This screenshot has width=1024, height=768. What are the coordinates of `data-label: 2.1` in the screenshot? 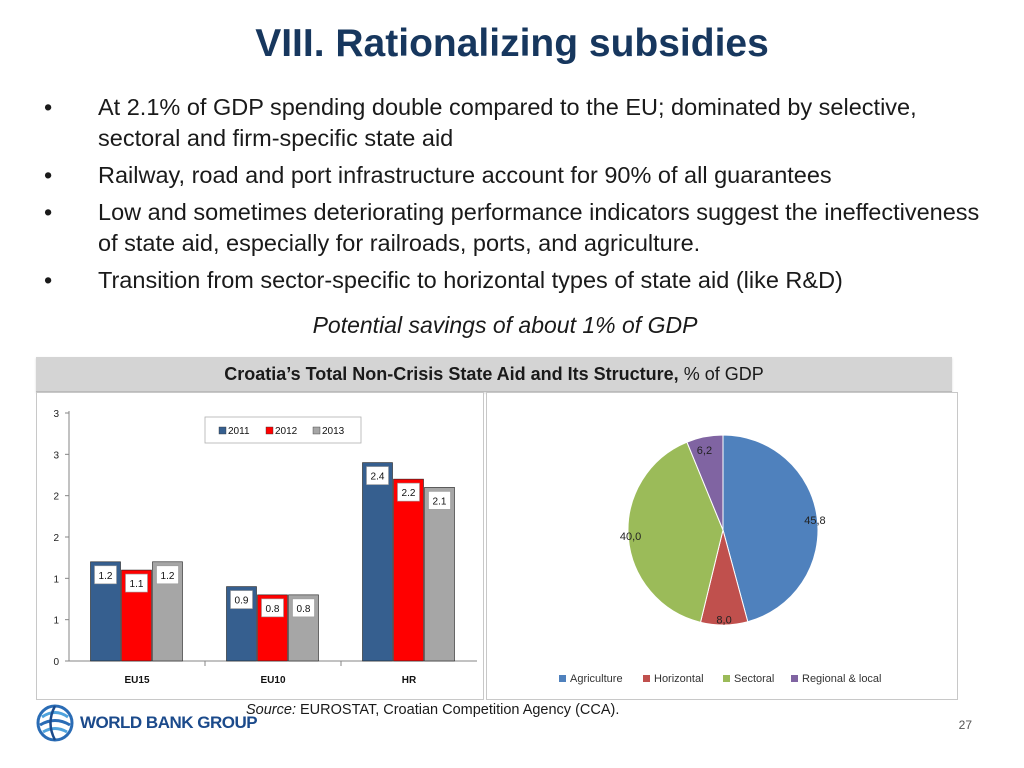 It's located at (440, 501).